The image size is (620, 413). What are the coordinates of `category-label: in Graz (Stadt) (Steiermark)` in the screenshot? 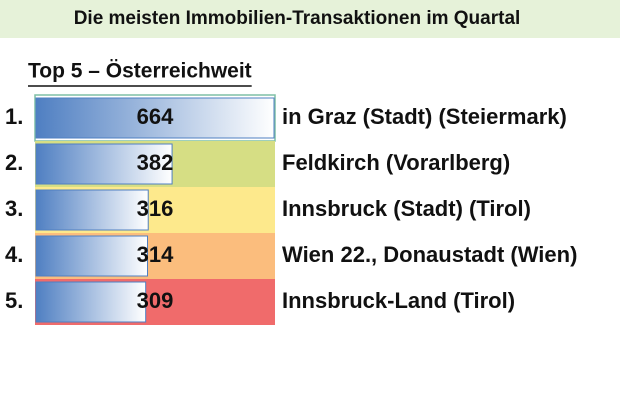 It's located at (424, 116).